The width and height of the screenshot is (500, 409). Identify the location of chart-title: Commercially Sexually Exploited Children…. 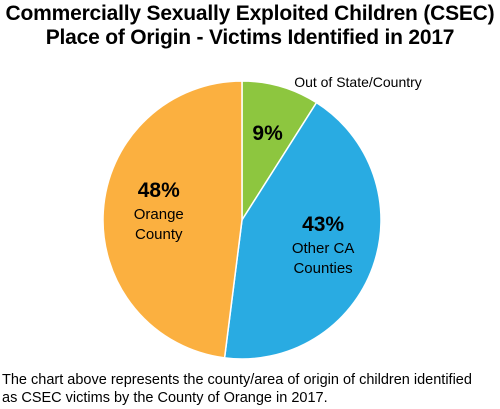
(250, 26).